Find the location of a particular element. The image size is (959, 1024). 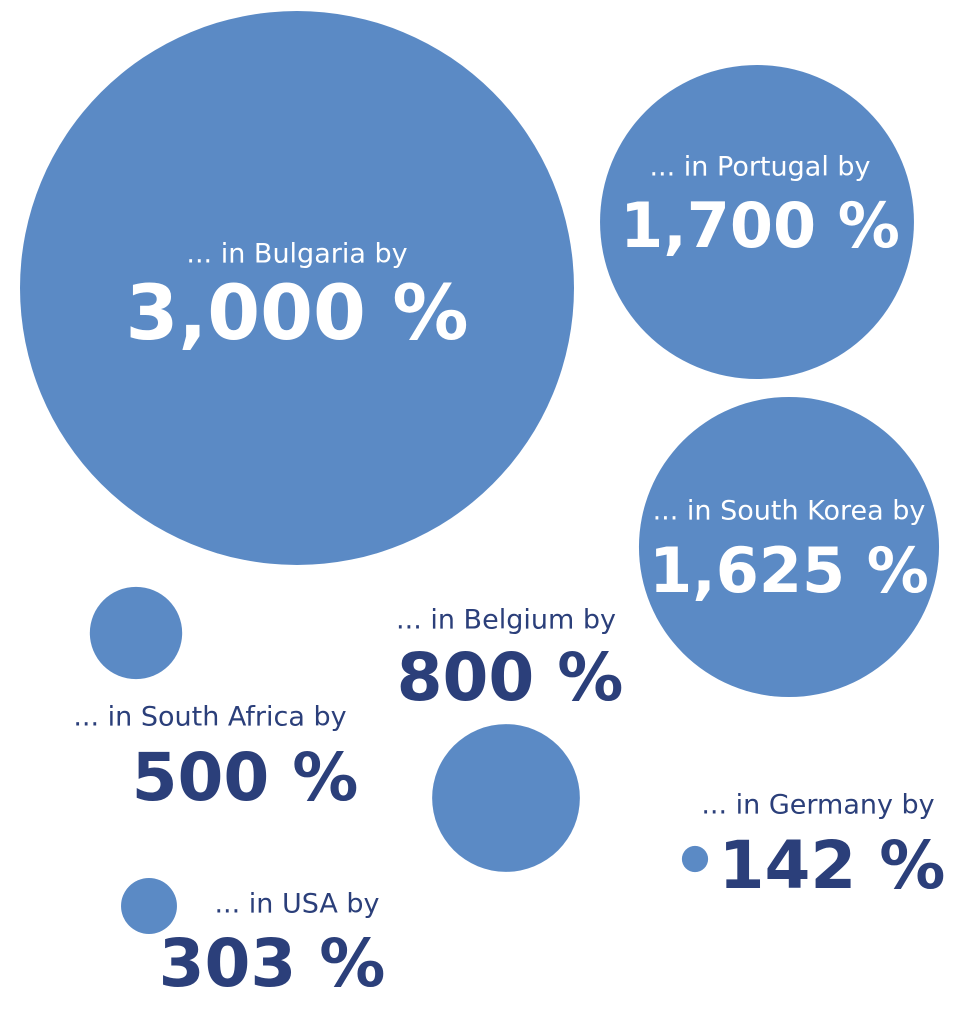

value-label: 1,625 % is located at coordinates (789, 570).